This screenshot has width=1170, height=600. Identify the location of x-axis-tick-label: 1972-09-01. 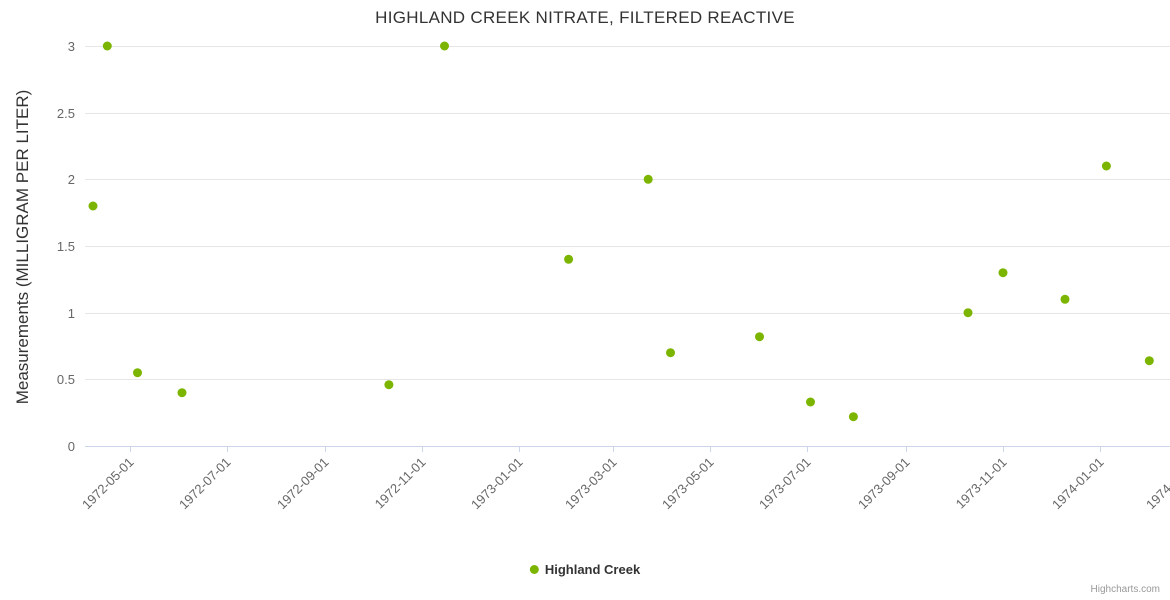
(303, 484).